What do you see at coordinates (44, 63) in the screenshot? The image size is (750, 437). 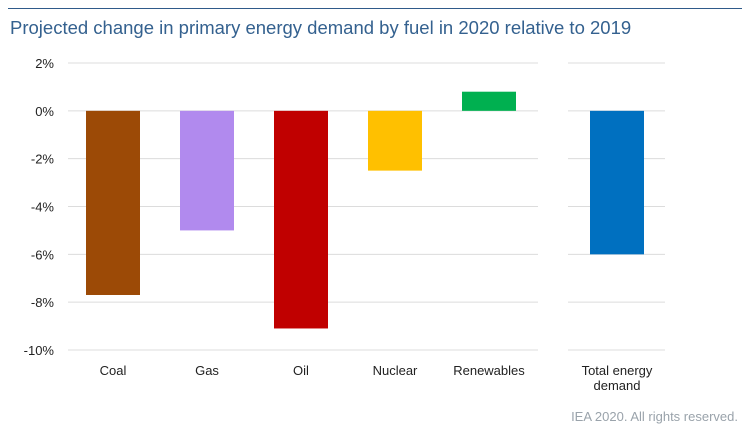 I see `y-tick-label: 2%` at bounding box center [44, 63].